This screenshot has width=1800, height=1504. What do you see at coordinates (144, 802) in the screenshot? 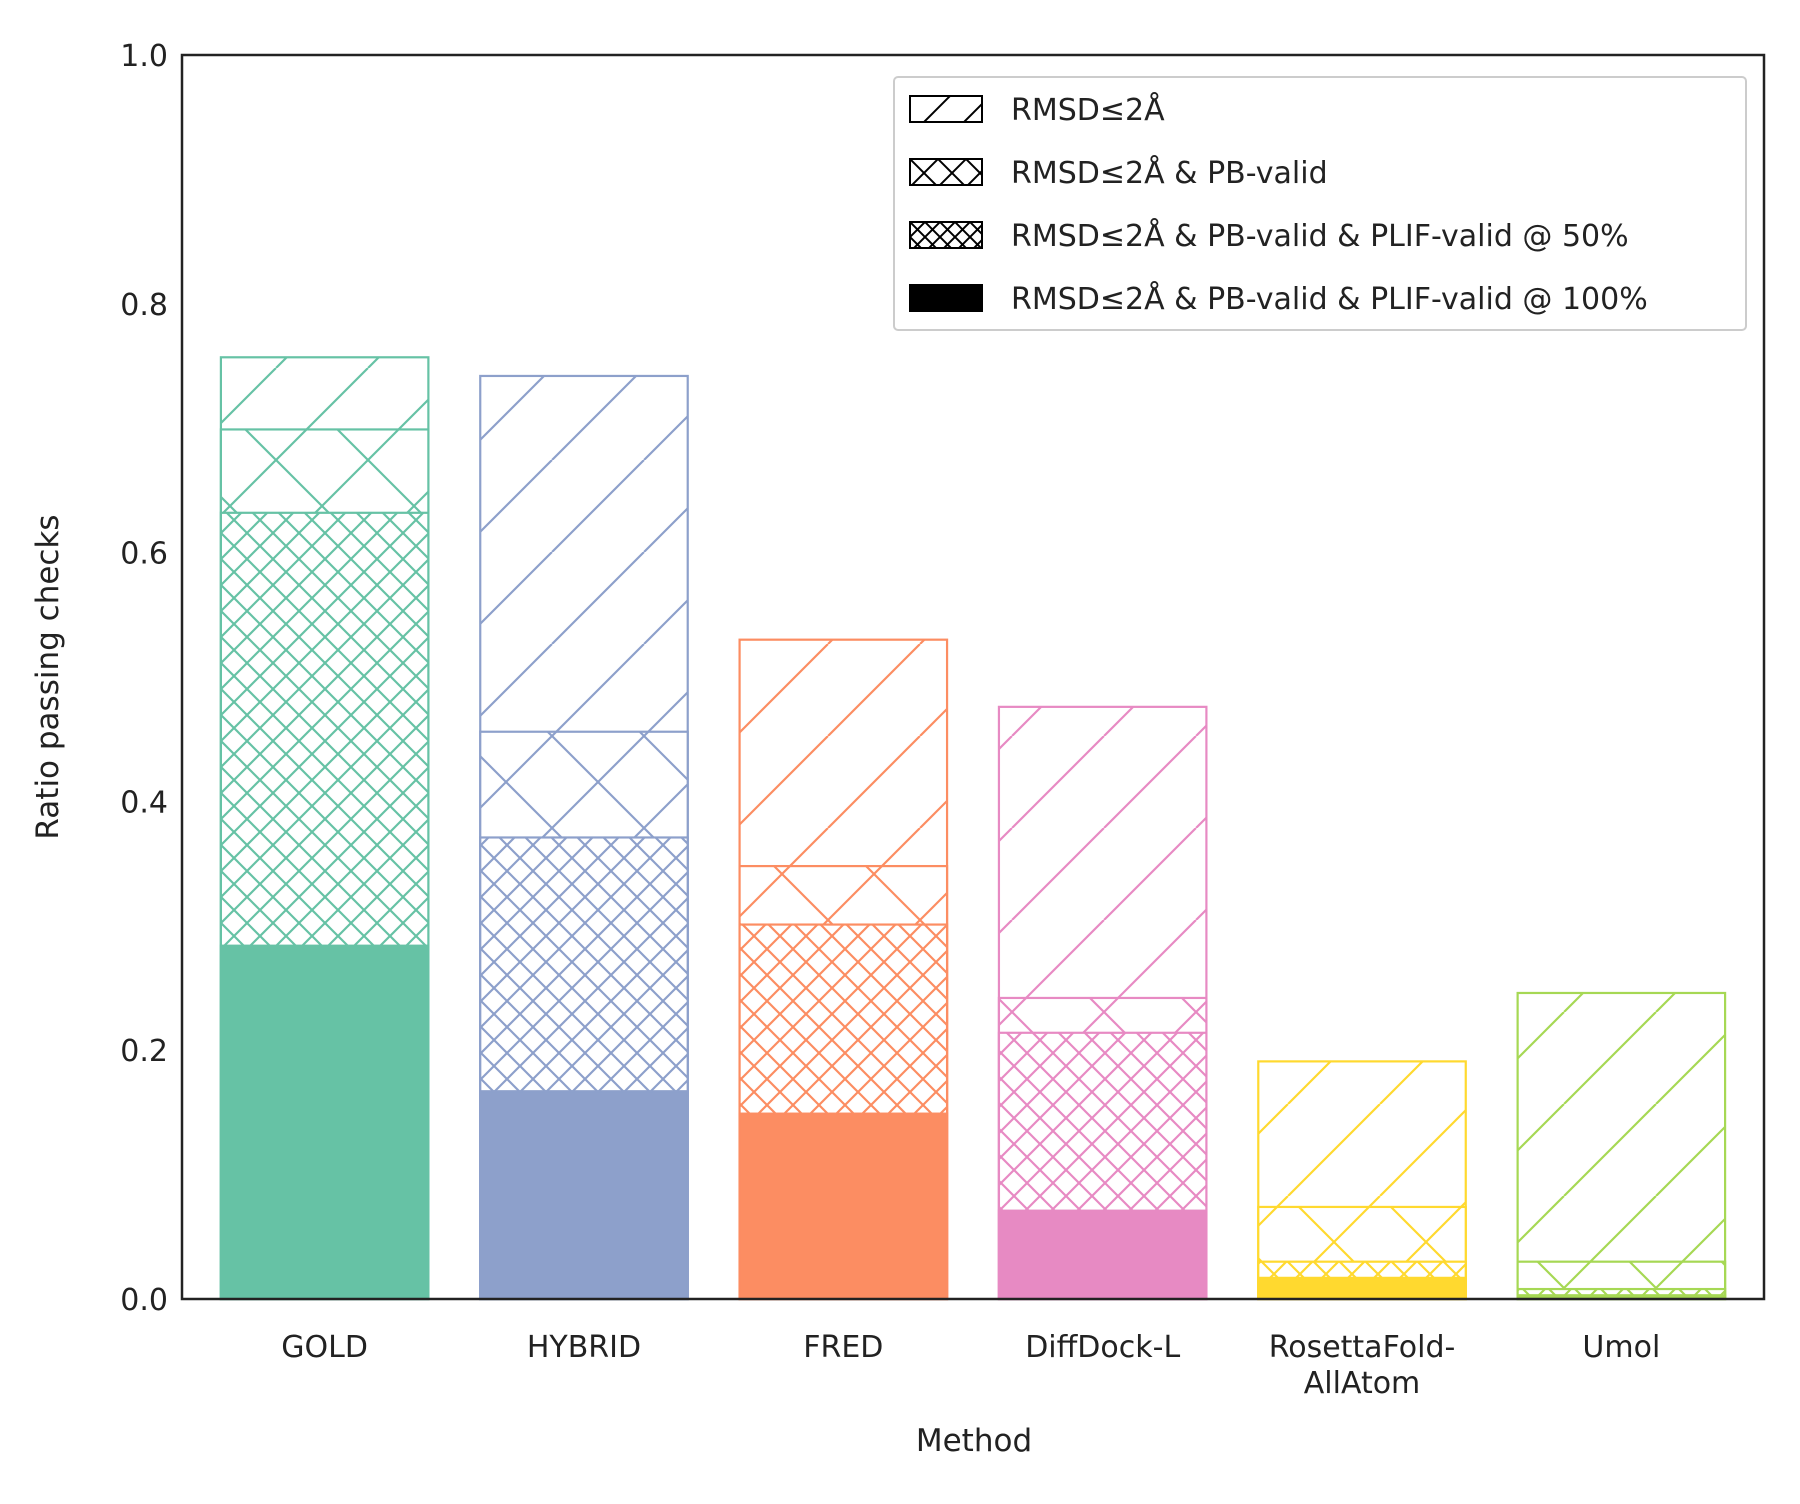
I see `y-tick-label: 0.4` at bounding box center [144, 802].